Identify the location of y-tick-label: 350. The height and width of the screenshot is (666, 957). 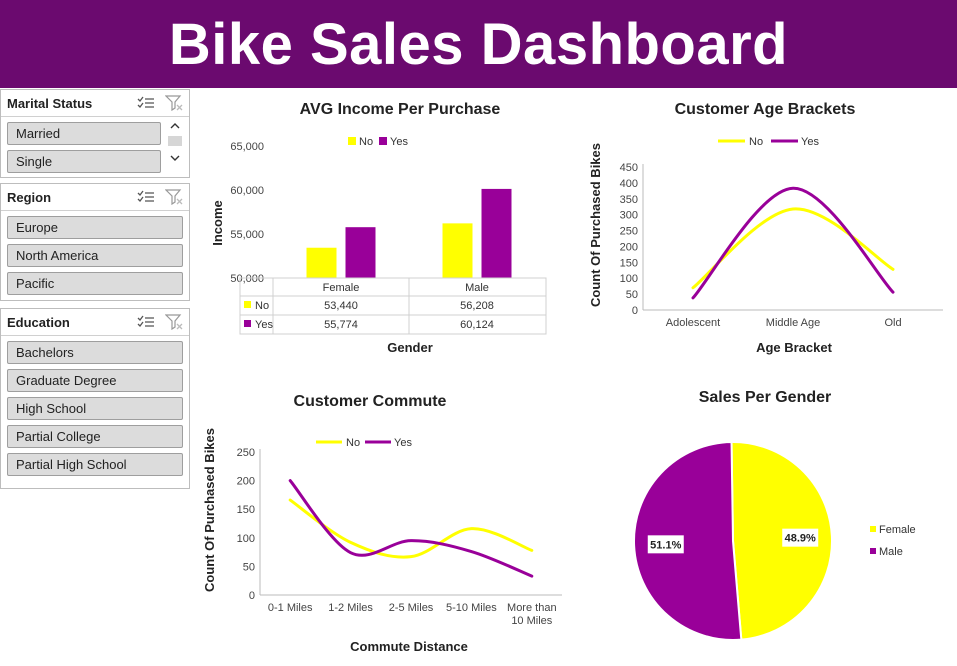
(629, 200).